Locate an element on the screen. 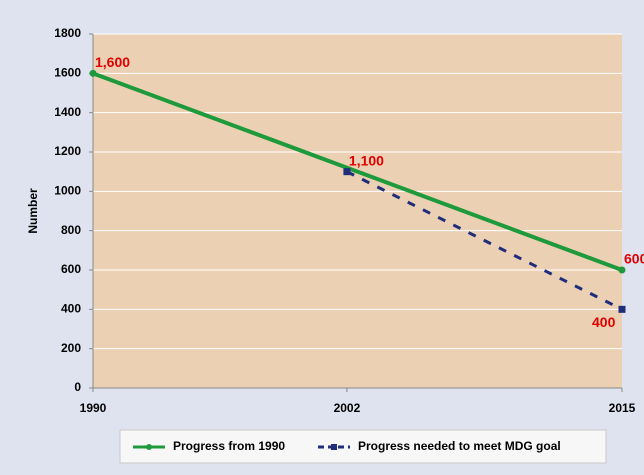 This screenshot has width=644, height=475. y-tick-label: 200 is located at coordinates (71, 348).